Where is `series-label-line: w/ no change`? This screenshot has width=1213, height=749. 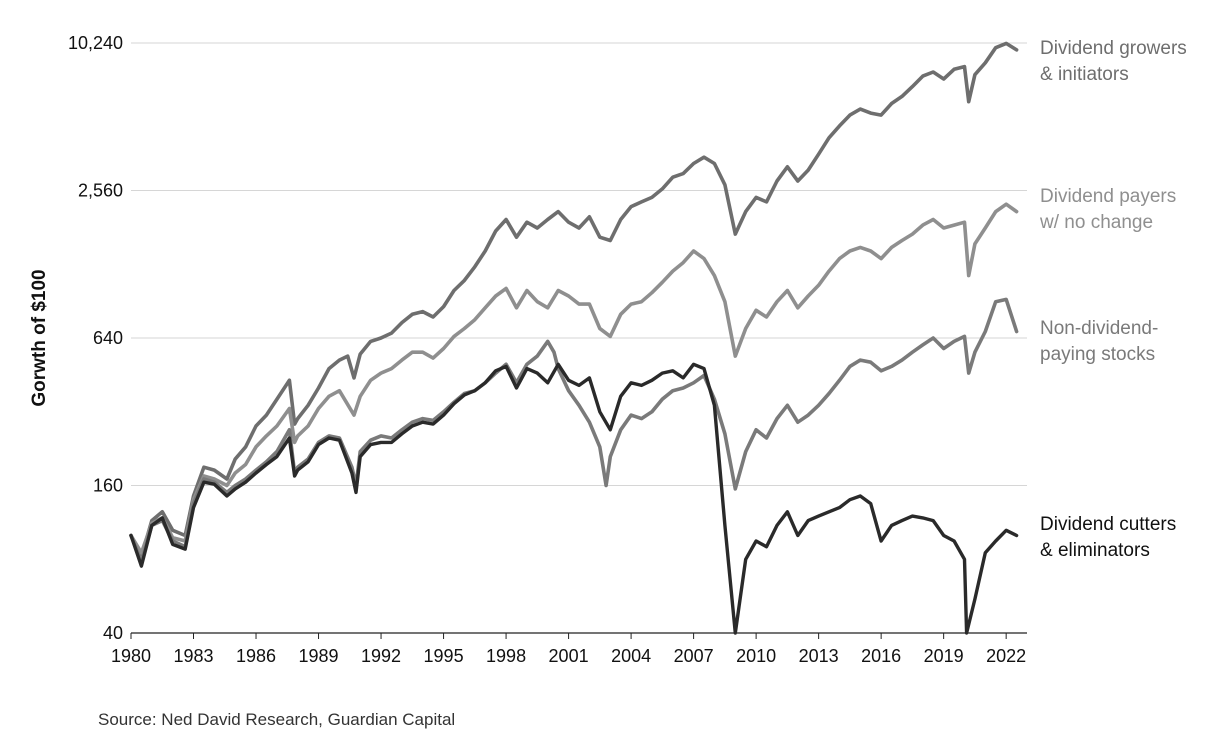 series-label-line: w/ no change is located at coordinates (1096, 222).